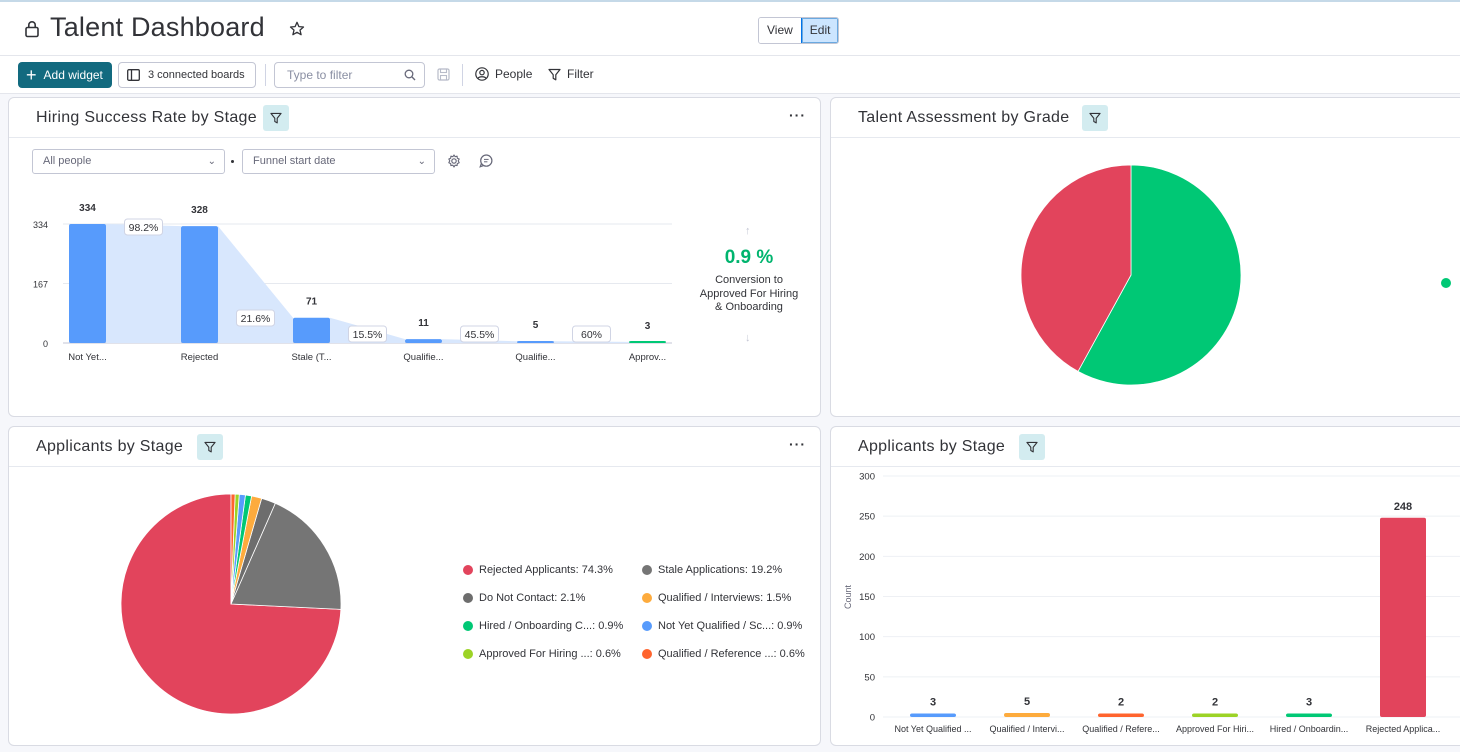 This screenshot has width=1460, height=752. What do you see at coordinates (133, 75) in the screenshot?
I see `board-icon` at bounding box center [133, 75].